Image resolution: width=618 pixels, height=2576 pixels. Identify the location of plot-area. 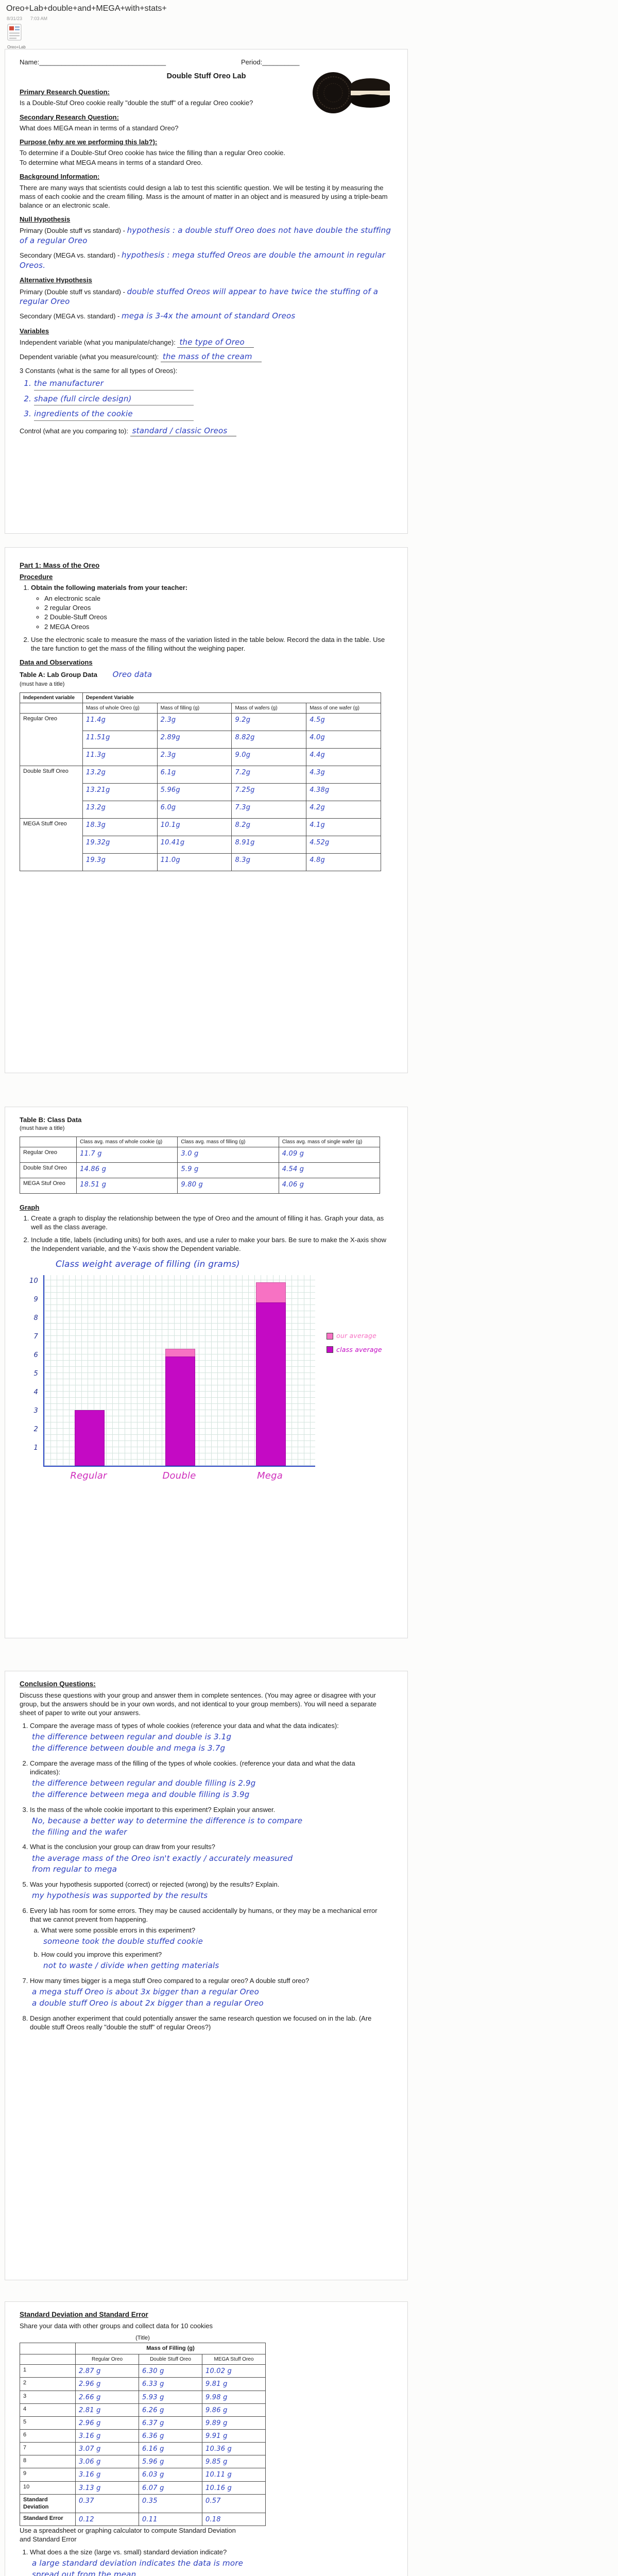
(179, 1371).